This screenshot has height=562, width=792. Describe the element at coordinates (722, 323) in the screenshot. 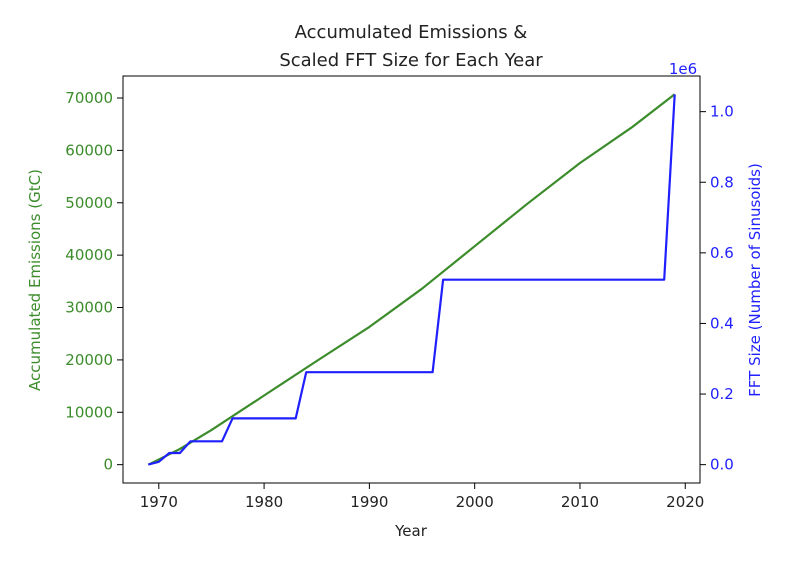

I see `right-tick-label: 0.4` at that location.